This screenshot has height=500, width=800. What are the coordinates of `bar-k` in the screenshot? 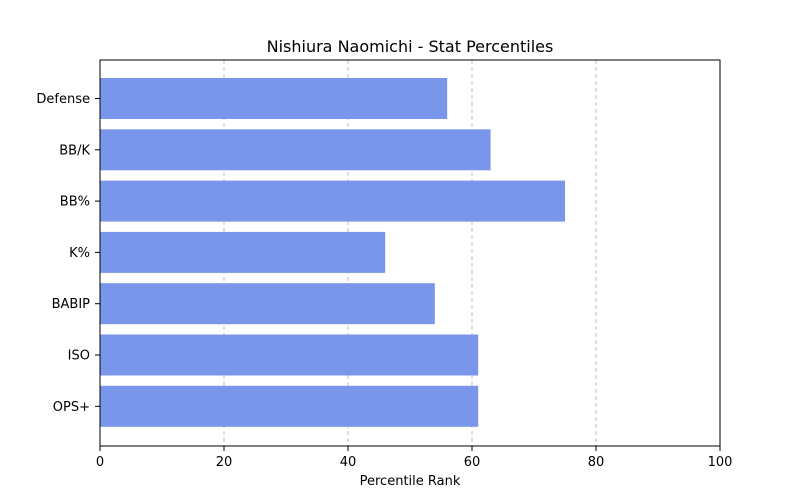 It's located at (243, 252).